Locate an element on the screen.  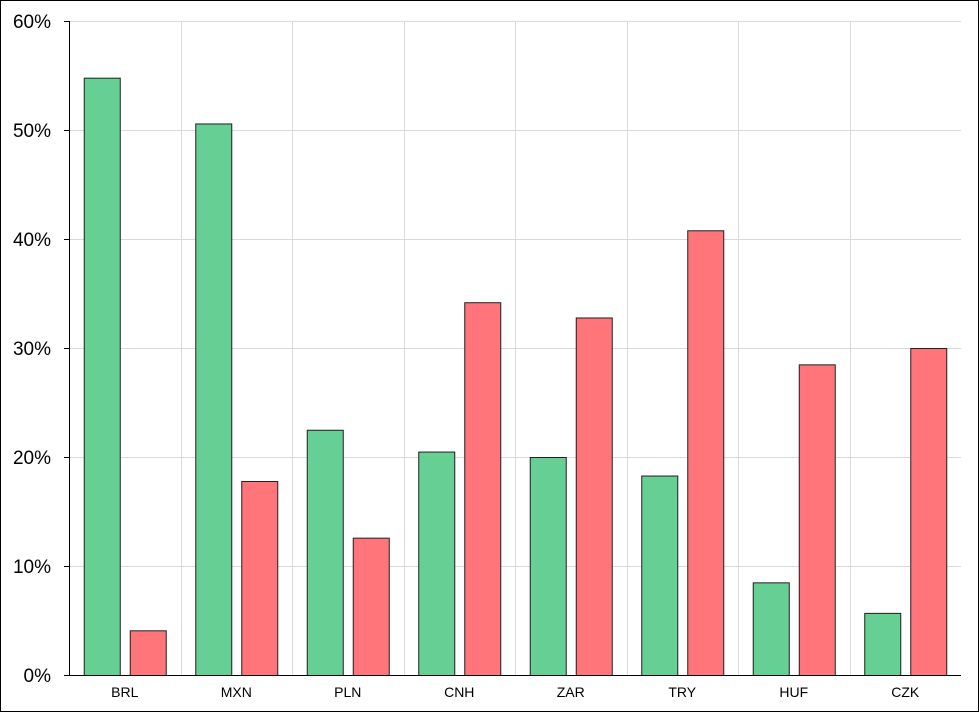
y-tick-label: 60% is located at coordinates (32, 22).